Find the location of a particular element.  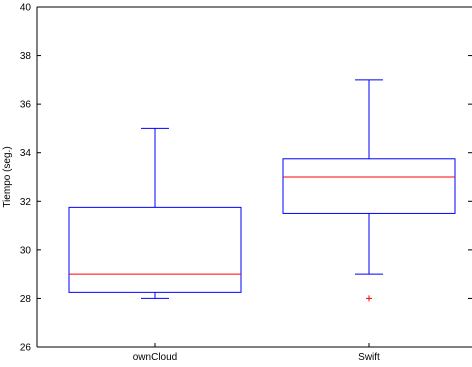

y-tick-label: 26 is located at coordinates (26, 348).